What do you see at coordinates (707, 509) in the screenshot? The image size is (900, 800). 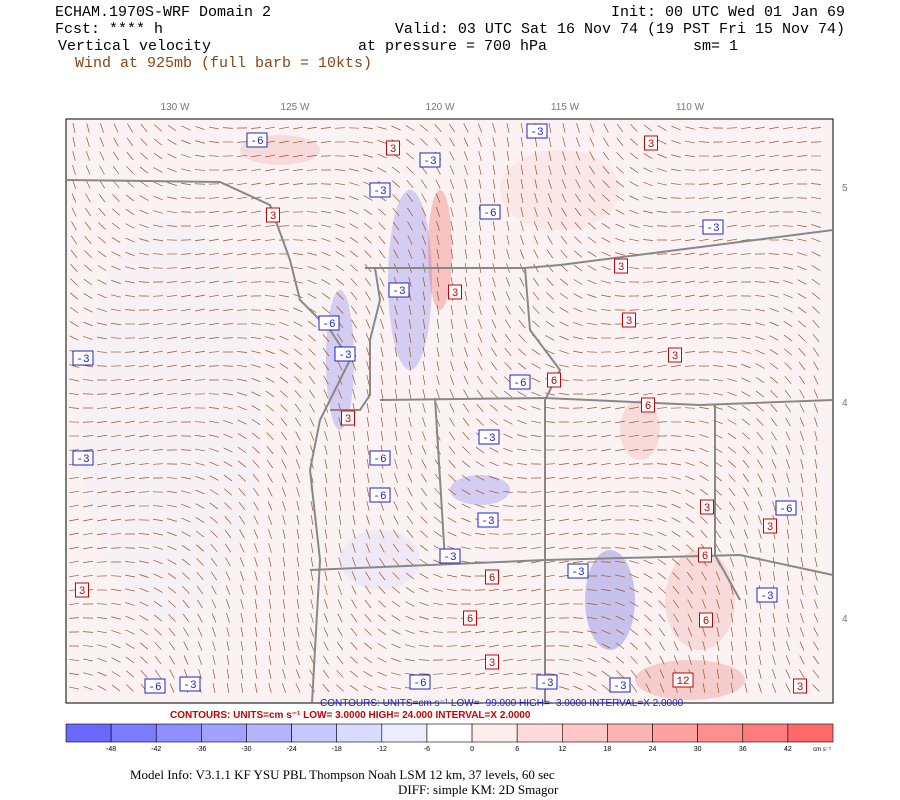 I see `contour-label: 3` at bounding box center [707, 509].